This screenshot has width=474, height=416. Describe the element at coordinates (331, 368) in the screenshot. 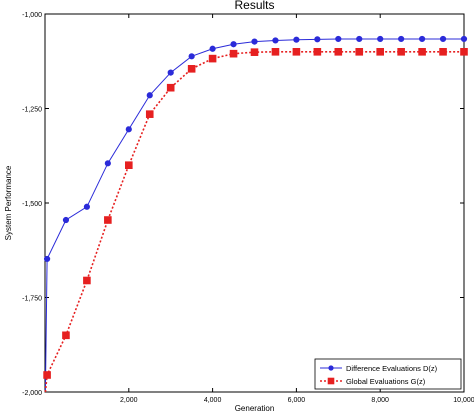

I see `legend-marker-circle` at that location.